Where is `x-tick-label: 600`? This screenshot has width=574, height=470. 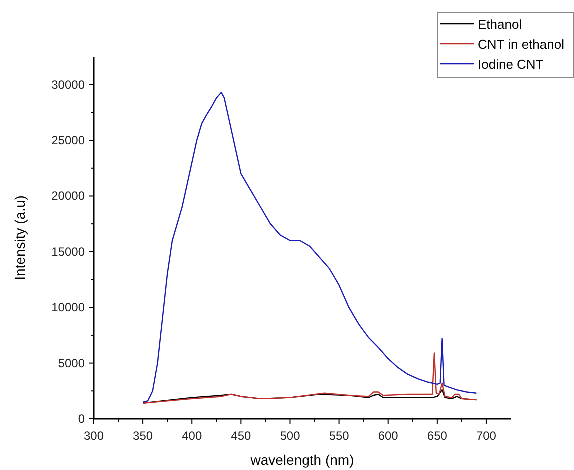
x-tick-label: 600 is located at coordinates (388, 436).